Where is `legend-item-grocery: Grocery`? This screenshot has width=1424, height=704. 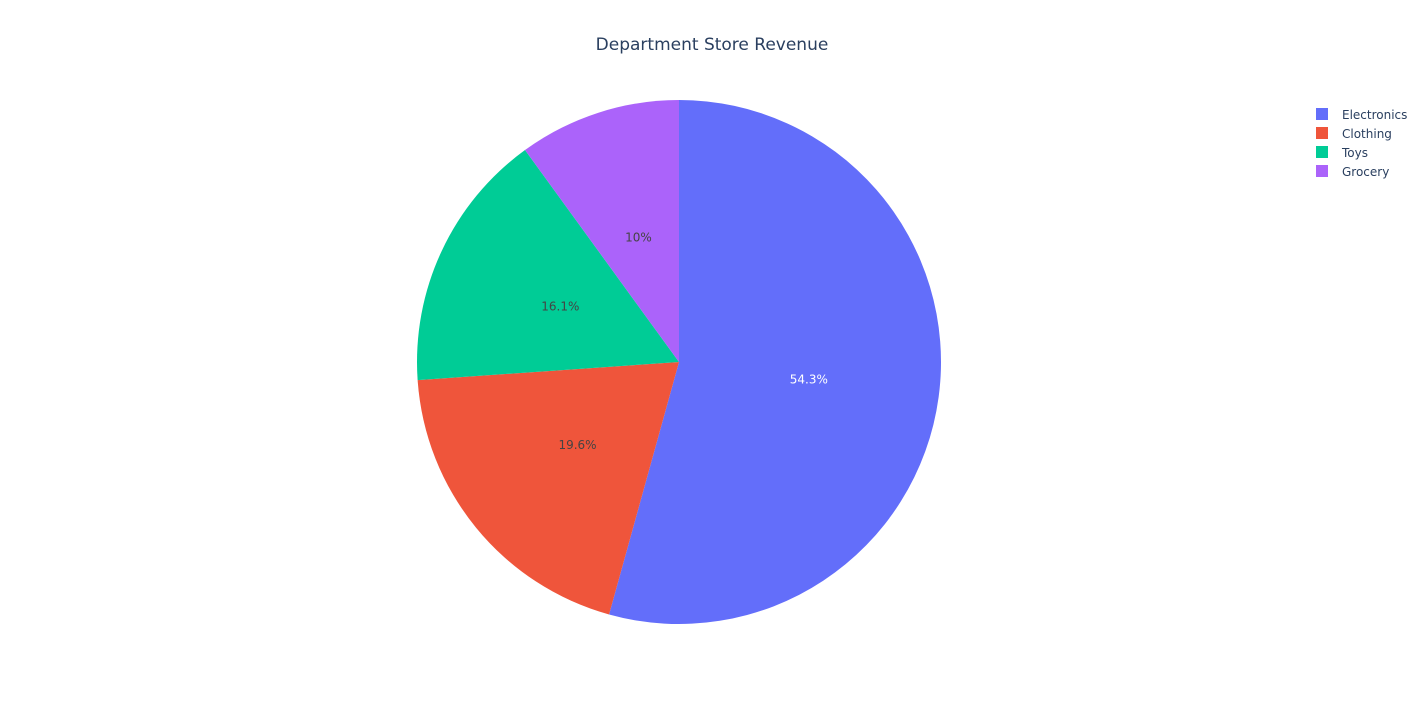
legend-item-grocery: Grocery is located at coordinates (1352, 172).